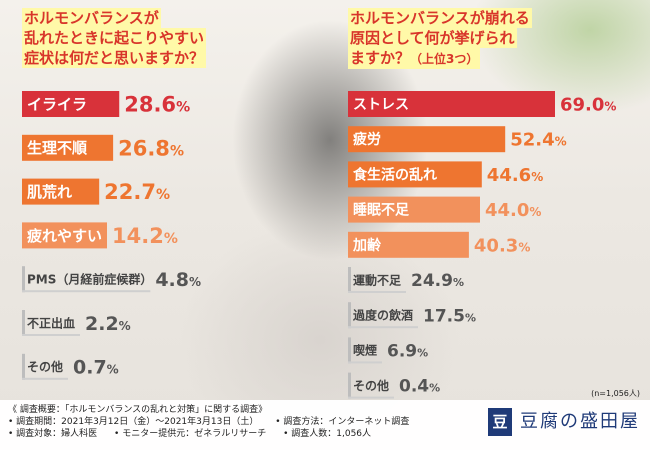 The width and height of the screenshot is (650, 450). Describe the element at coordinates (172, 280) in the screenshot. I see `value-number-0-4: 4.8` at that location.